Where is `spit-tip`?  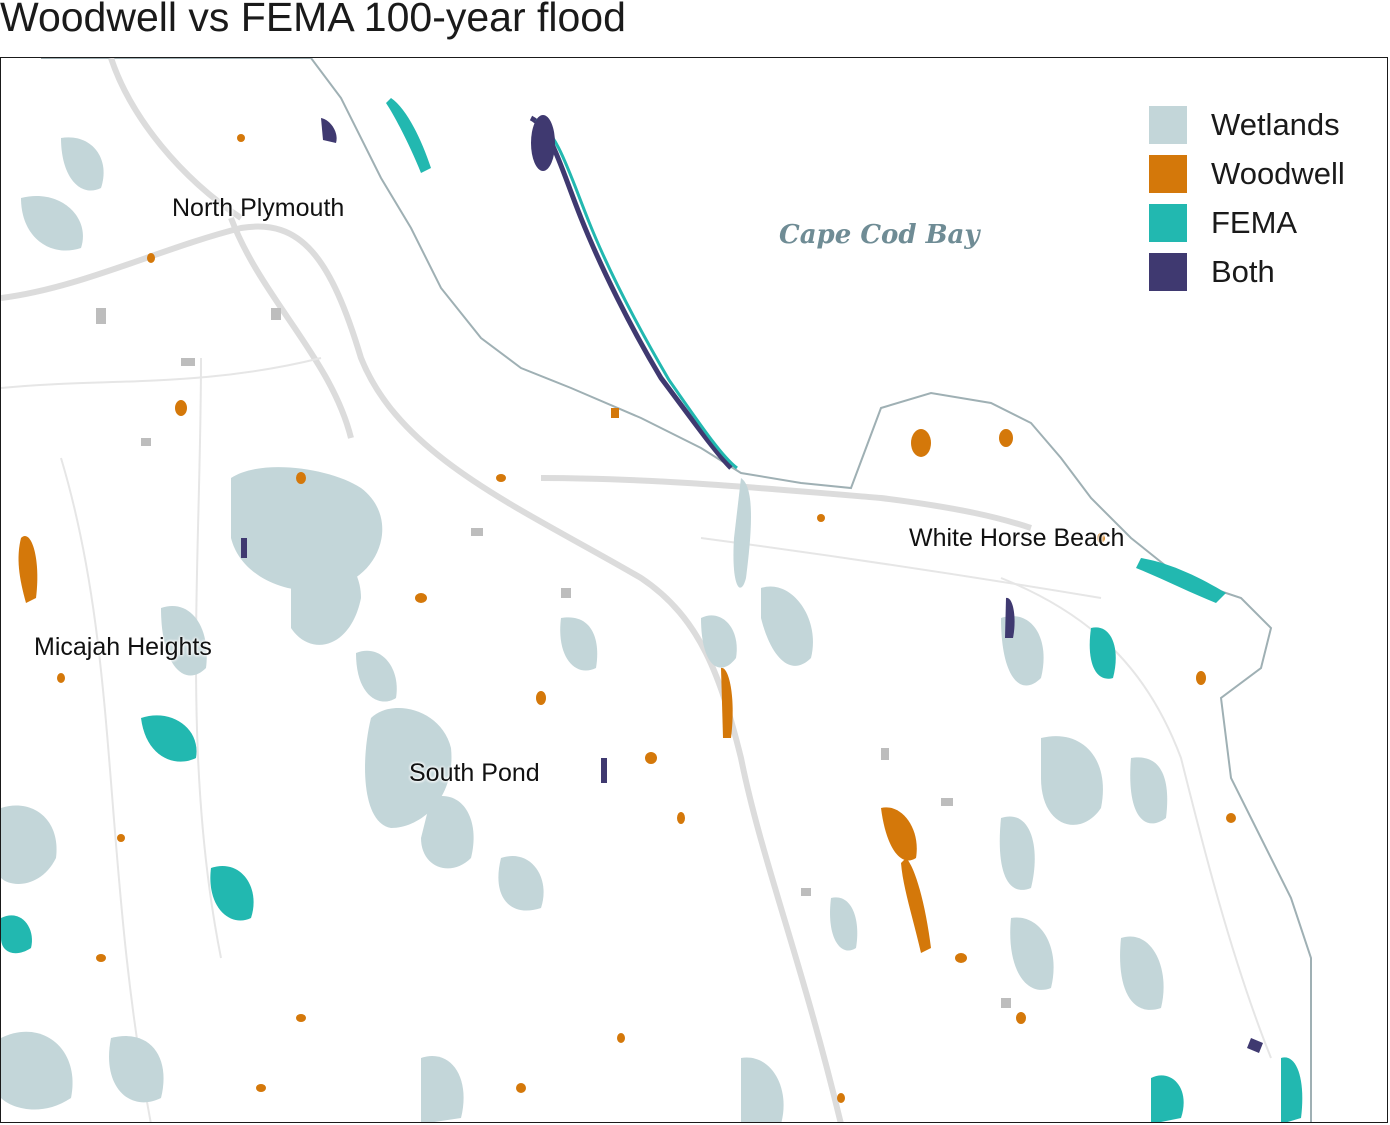
spit-tip is located at coordinates (543, 143).